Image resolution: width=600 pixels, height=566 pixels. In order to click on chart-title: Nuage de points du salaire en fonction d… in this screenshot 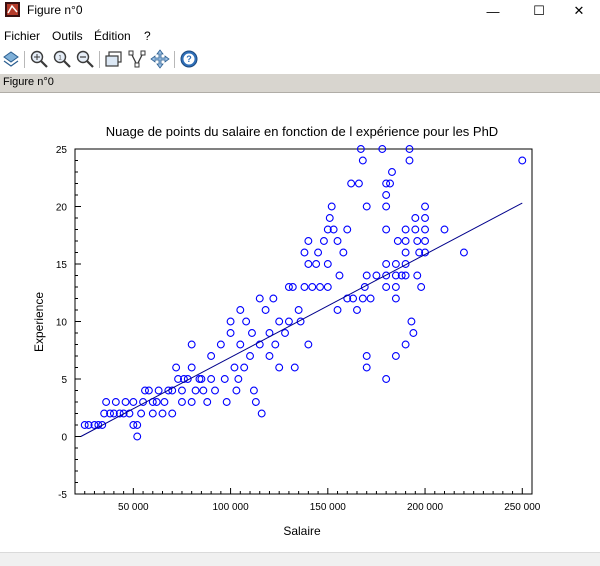, I will do `click(302, 131)`.